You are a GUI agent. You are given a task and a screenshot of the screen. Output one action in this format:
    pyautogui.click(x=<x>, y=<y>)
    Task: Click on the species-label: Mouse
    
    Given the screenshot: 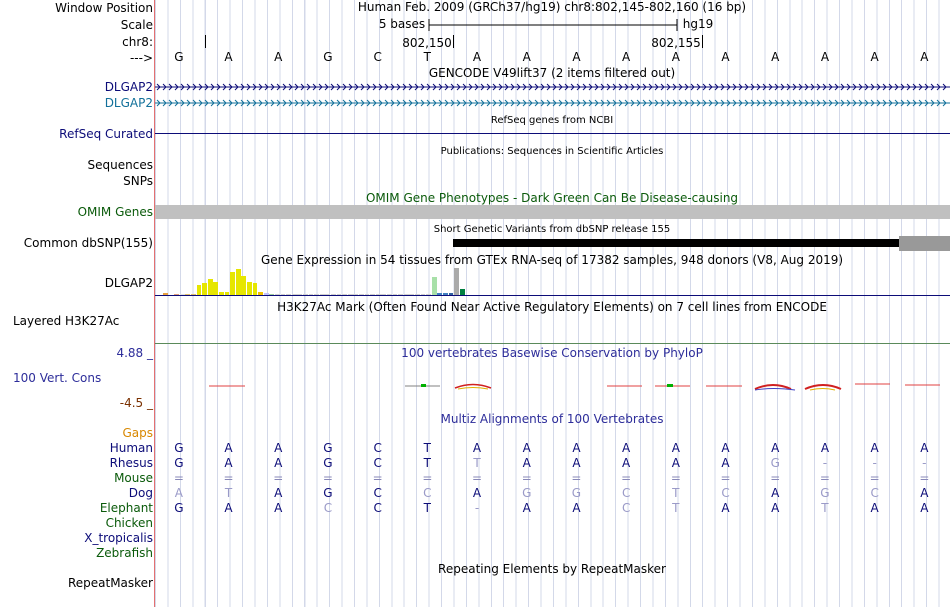 What is the action you would take?
    pyautogui.click(x=133, y=478)
    